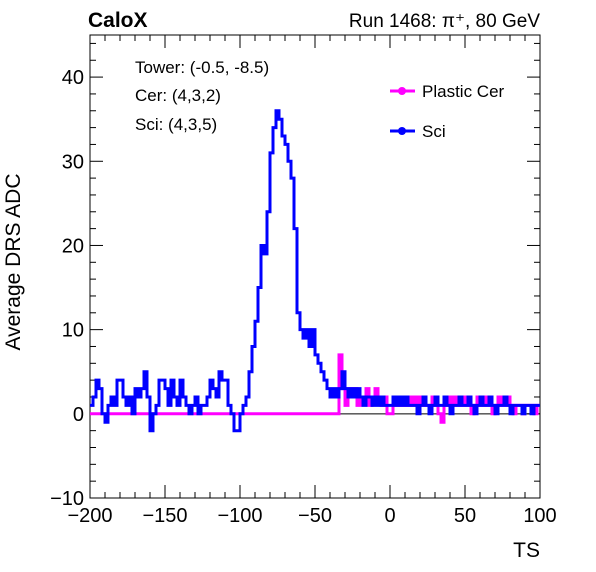 The width and height of the screenshot is (596, 572). Describe the element at coordinates (465, 516) in the screenshot. I see `x-tick-label: 50` at that location.